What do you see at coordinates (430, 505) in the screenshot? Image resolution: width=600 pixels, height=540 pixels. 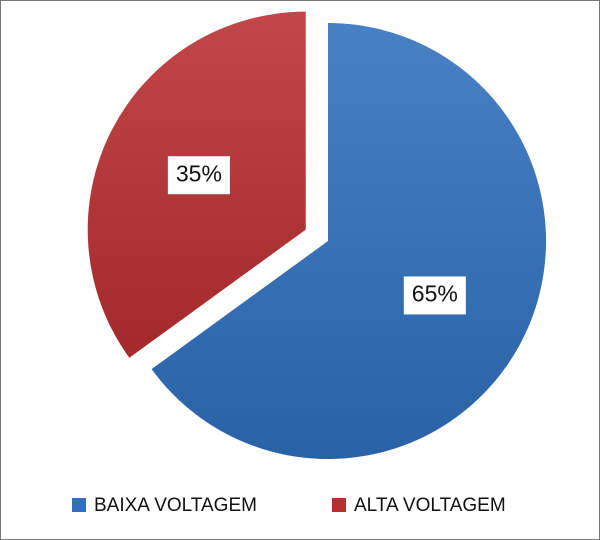 I see `legend-label: ALTA VOLTAGEM` at bounding box center [430, 505].